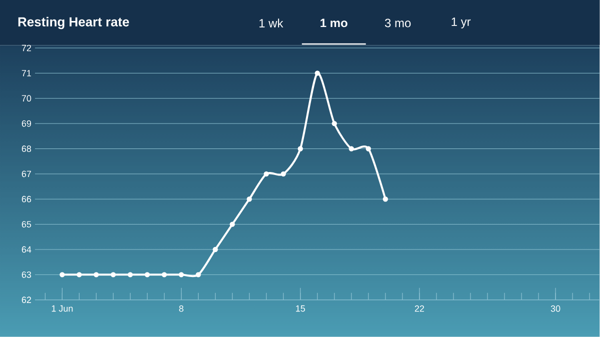  What do you see at coordinates (271, 23) in the screenshot?
I see `text: 1 wk` at bounding box center [271, 23].